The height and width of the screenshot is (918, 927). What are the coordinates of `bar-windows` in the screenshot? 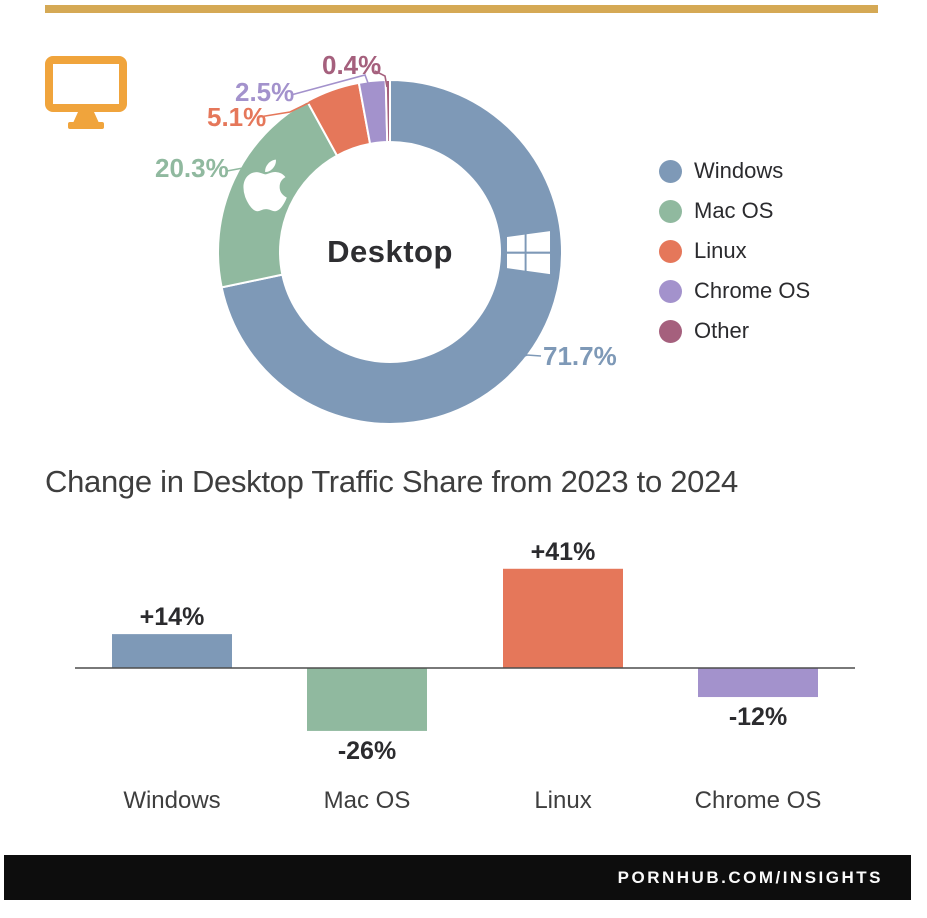 It's located at (172, 651).